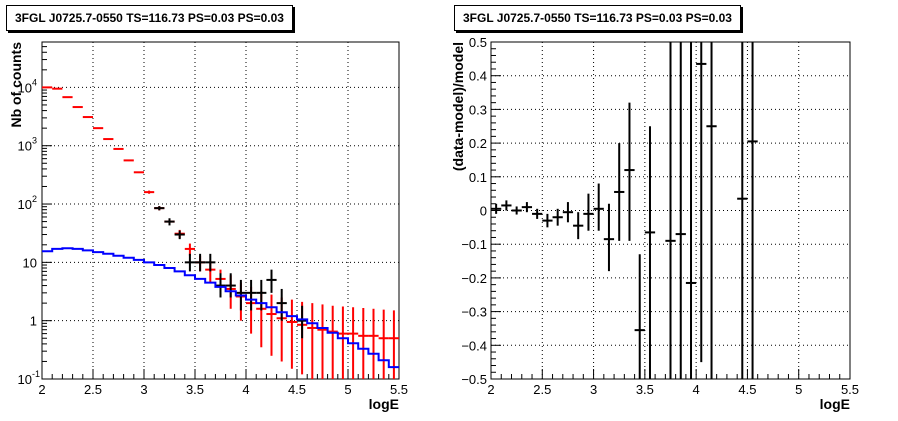 Image resolution: width=898 pixels, height=421 pixels. I want to click on y-tick-exponent: 4, so click(34, 82).